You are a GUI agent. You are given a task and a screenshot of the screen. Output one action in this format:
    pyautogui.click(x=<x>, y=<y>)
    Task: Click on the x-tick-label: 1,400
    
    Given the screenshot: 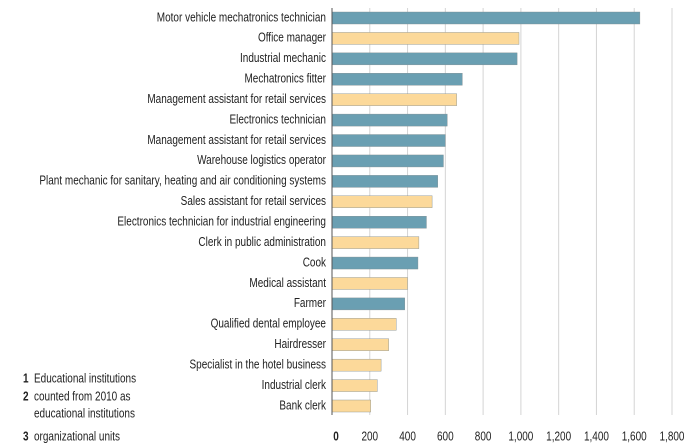 What is the action you would take?
    pyautogui.click(x=596, y=436)
    